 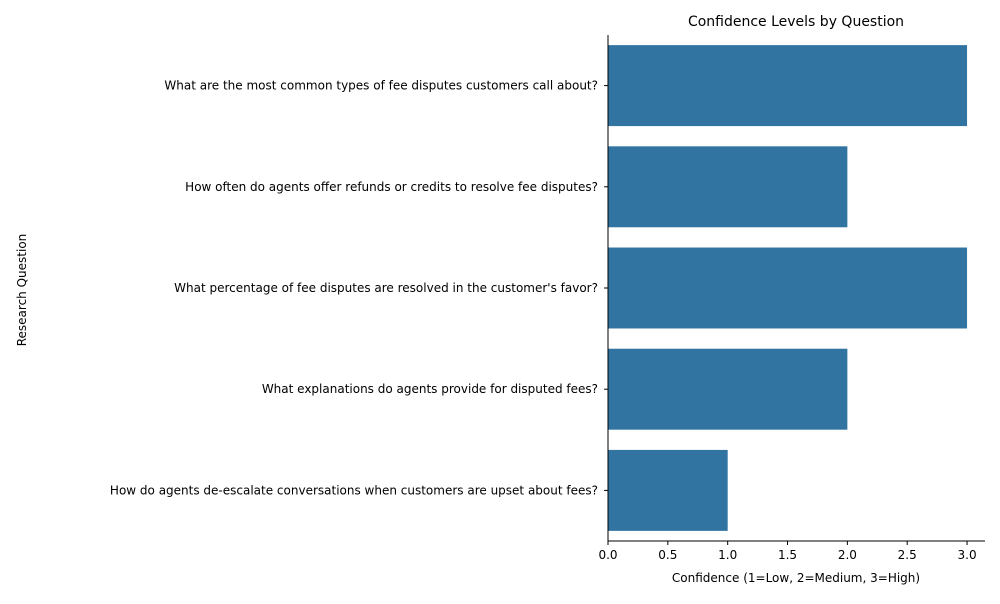 What do you see at coordinates (907, 555) in the screenshot?
I see `x-tick-label: 2.5` at bounding box center [907, 555].